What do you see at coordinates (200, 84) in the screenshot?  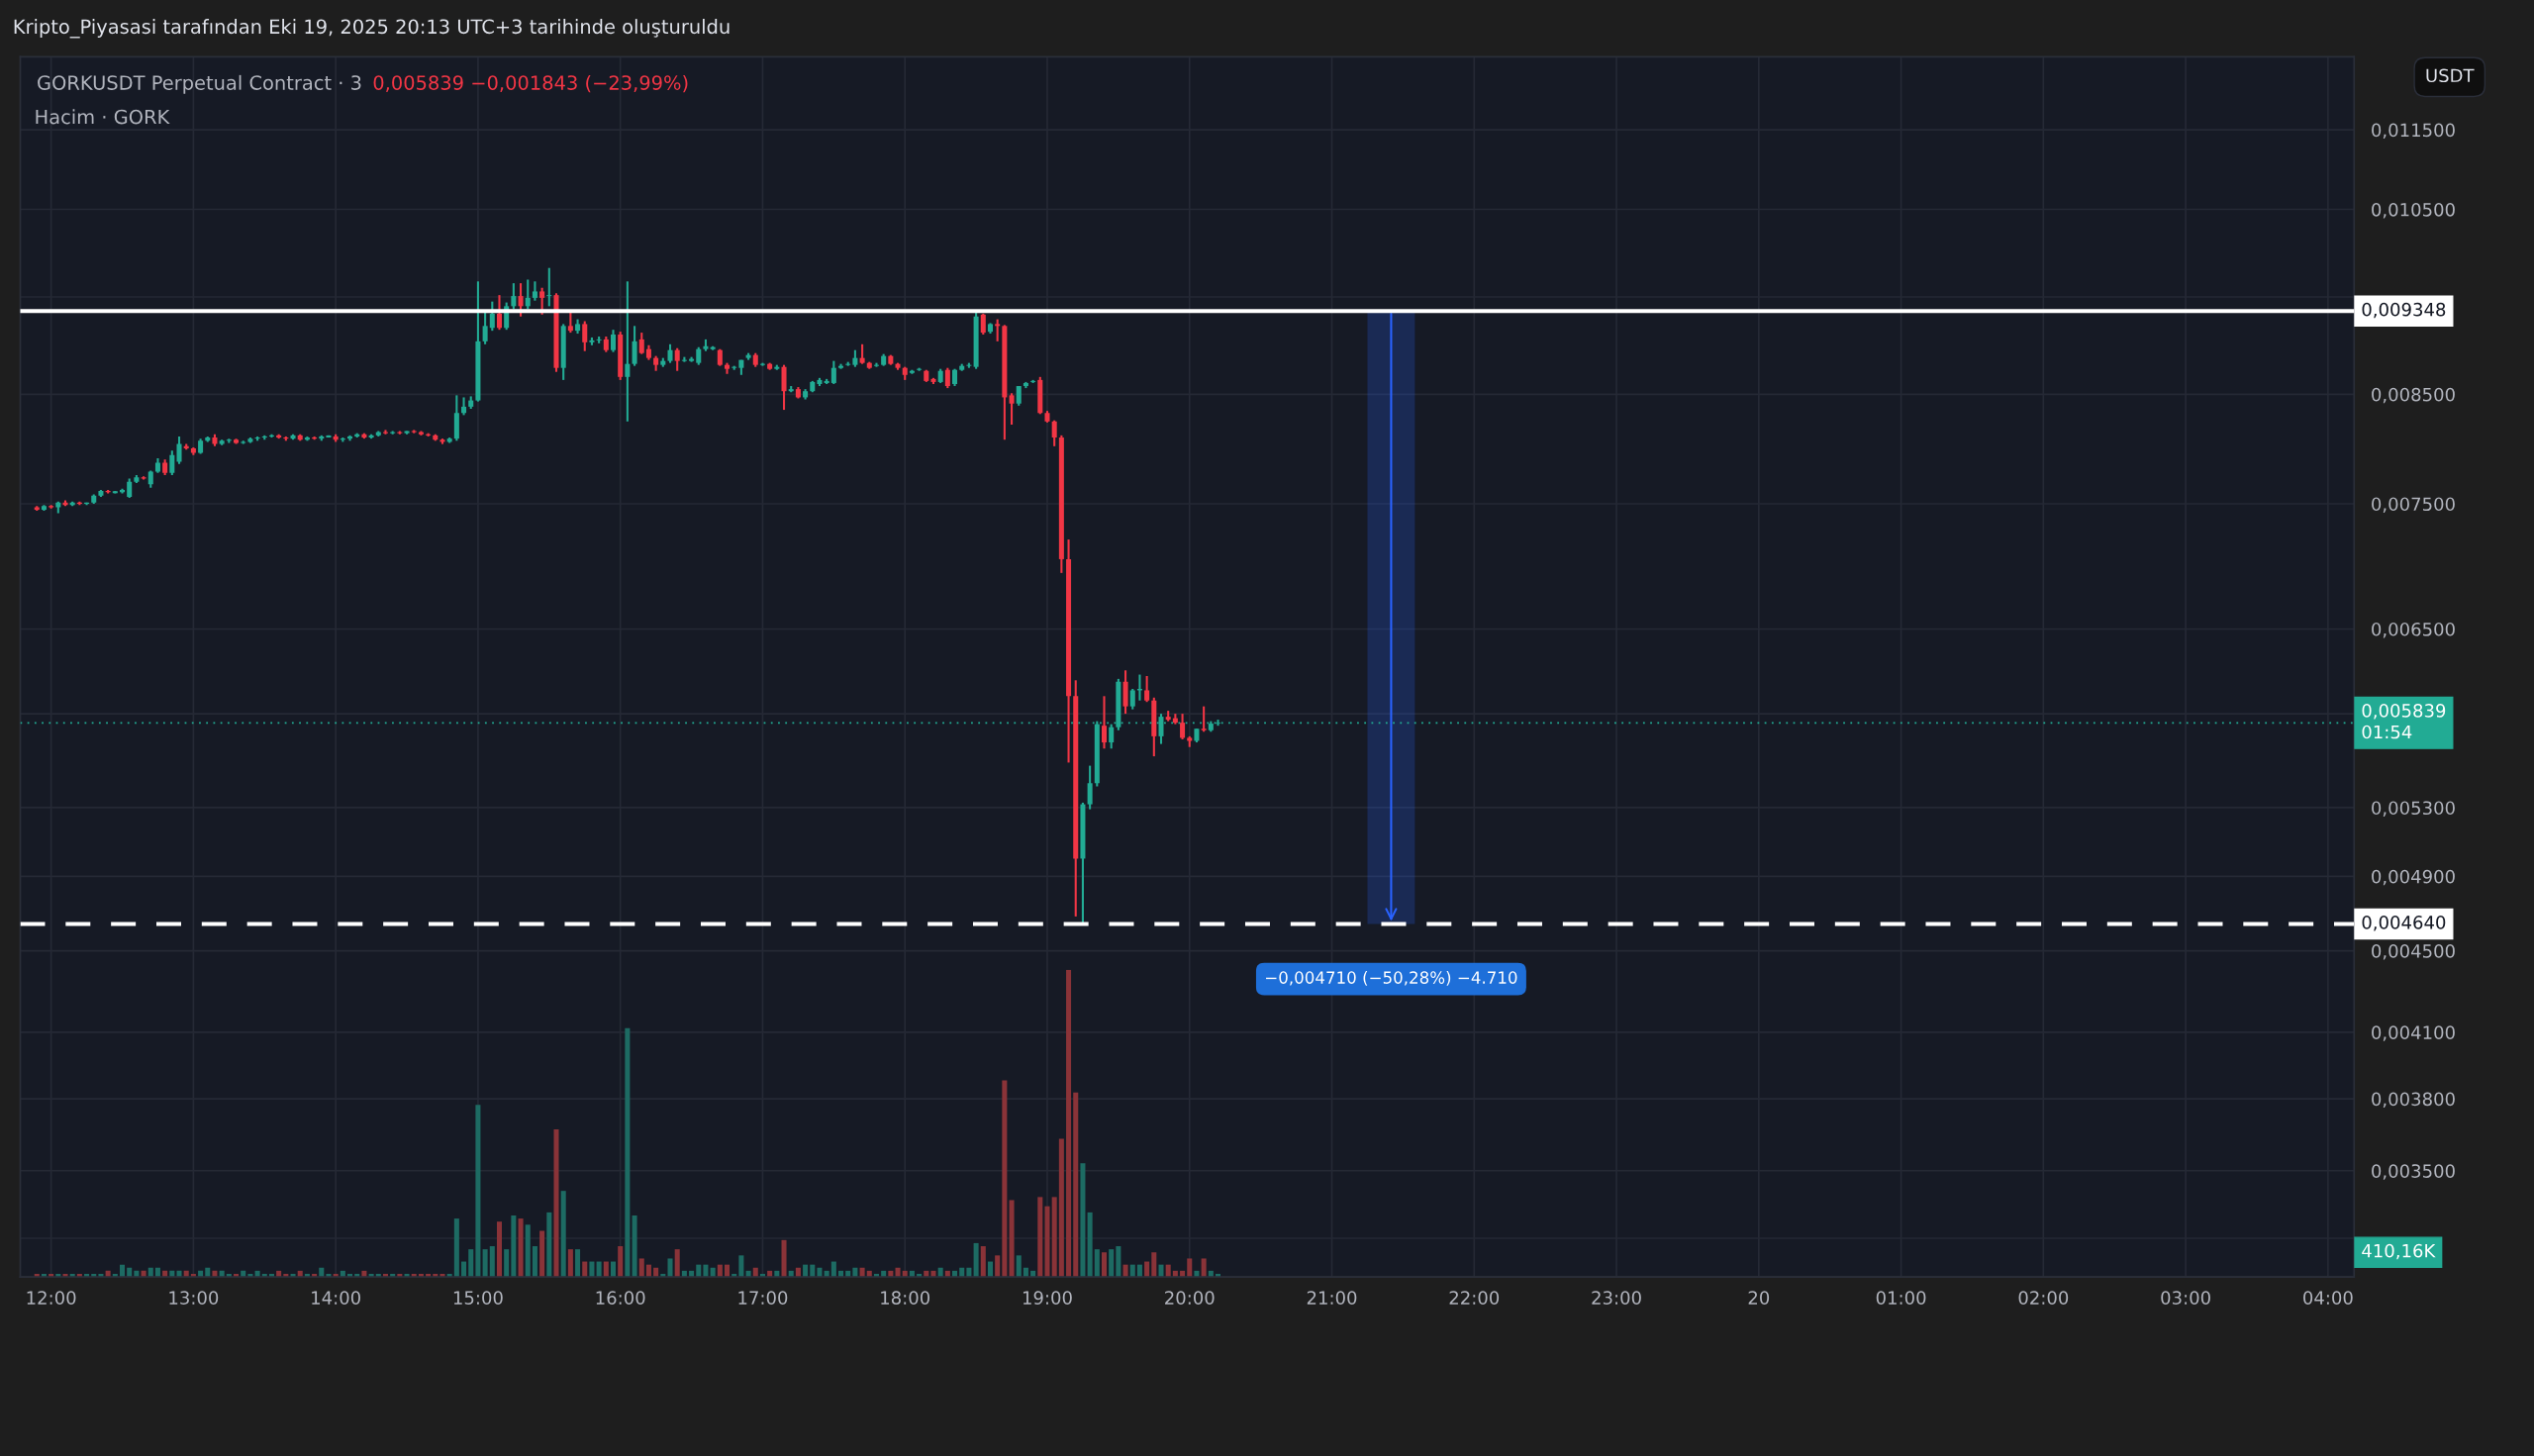 I see `text: GORKUSDT Perpetual Contract · 3` at bounding box center [200, 84].